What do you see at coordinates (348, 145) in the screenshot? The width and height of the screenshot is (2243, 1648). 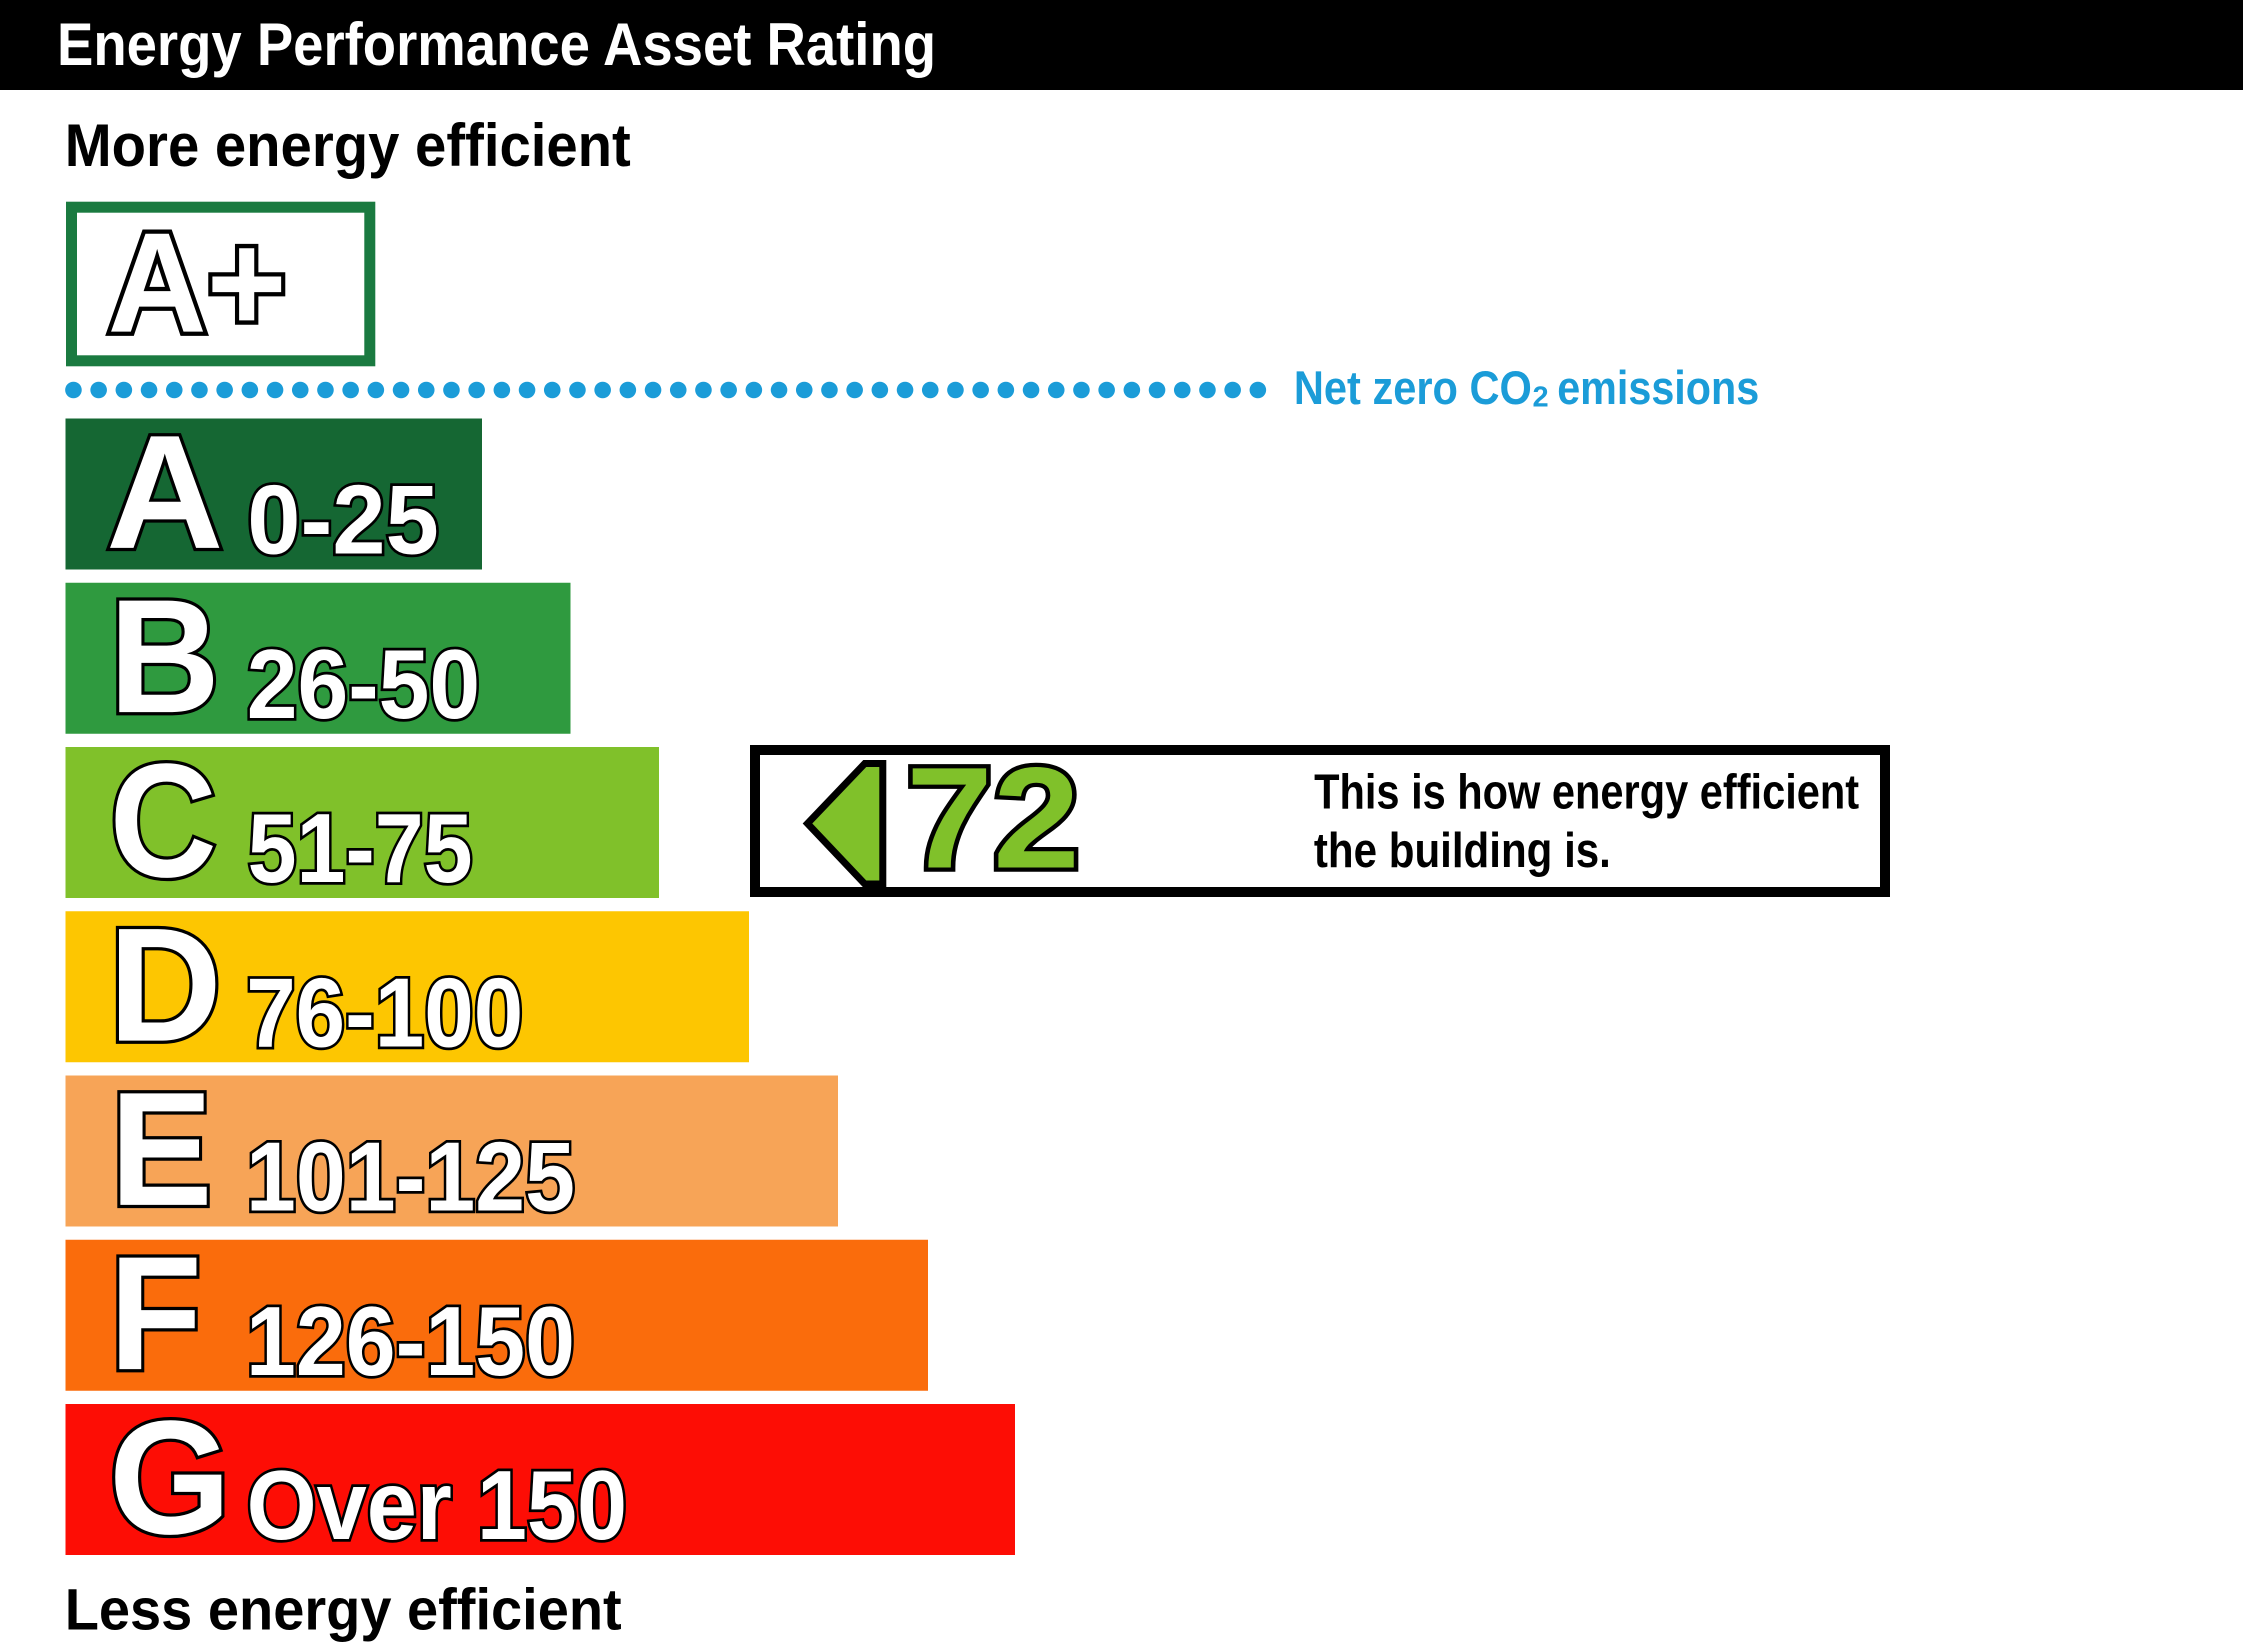 I see `svg-text: More energy efficient` at bounding box center [348, 145].